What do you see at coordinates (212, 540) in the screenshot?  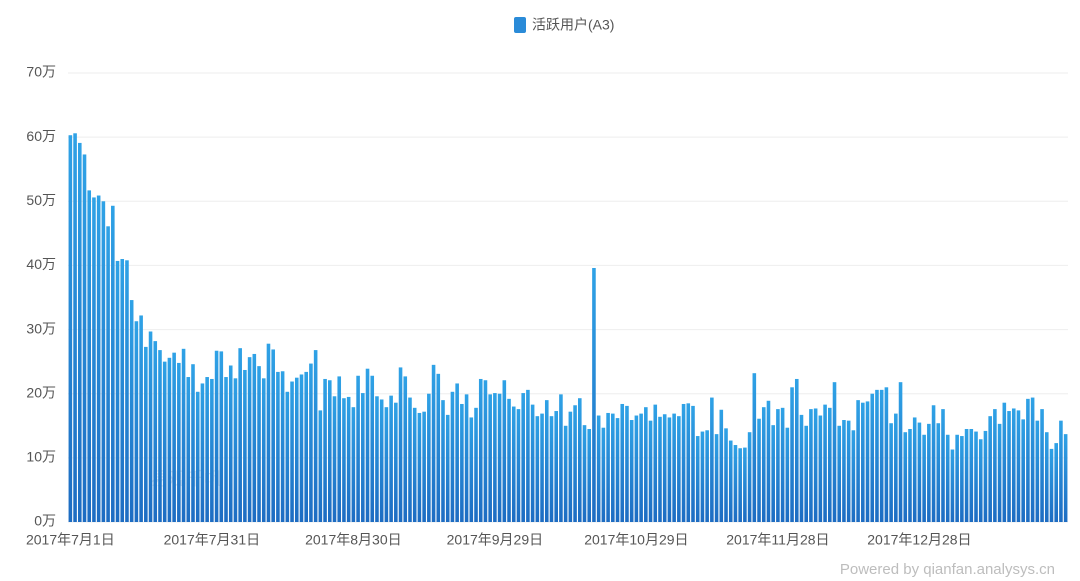 I see `x-tick-label: 2017年7月31日` at bounding box center [212, 540].